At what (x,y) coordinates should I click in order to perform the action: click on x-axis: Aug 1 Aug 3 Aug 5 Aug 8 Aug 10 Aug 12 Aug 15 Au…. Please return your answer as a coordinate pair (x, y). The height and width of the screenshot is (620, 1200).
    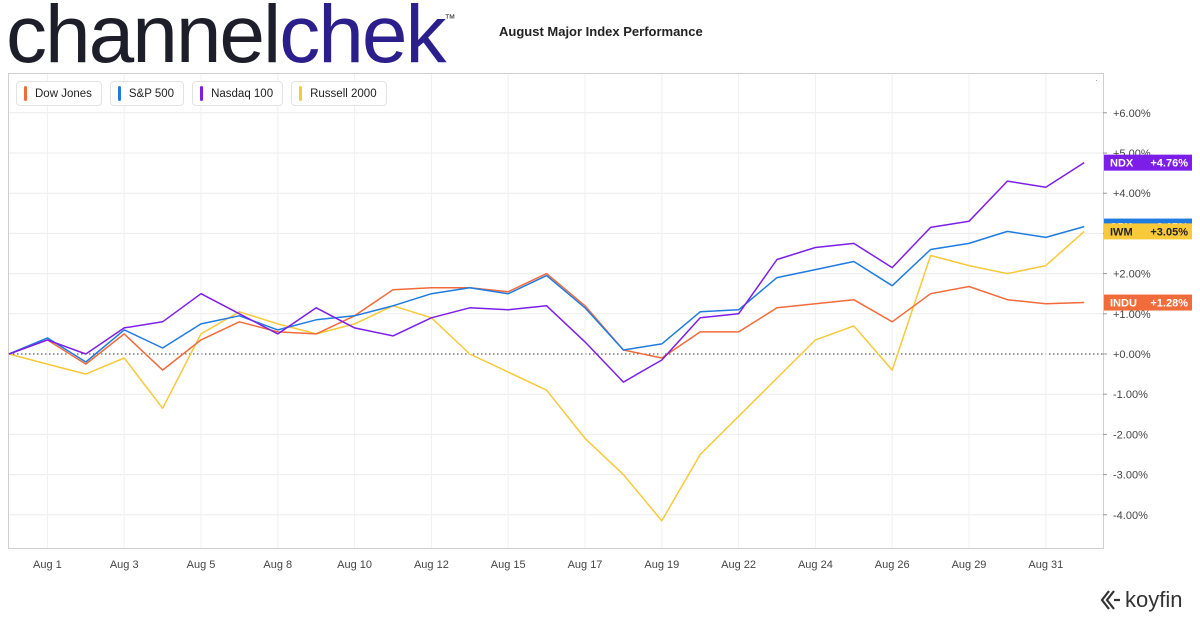
    Looking at the image, I should click on (548, 565).